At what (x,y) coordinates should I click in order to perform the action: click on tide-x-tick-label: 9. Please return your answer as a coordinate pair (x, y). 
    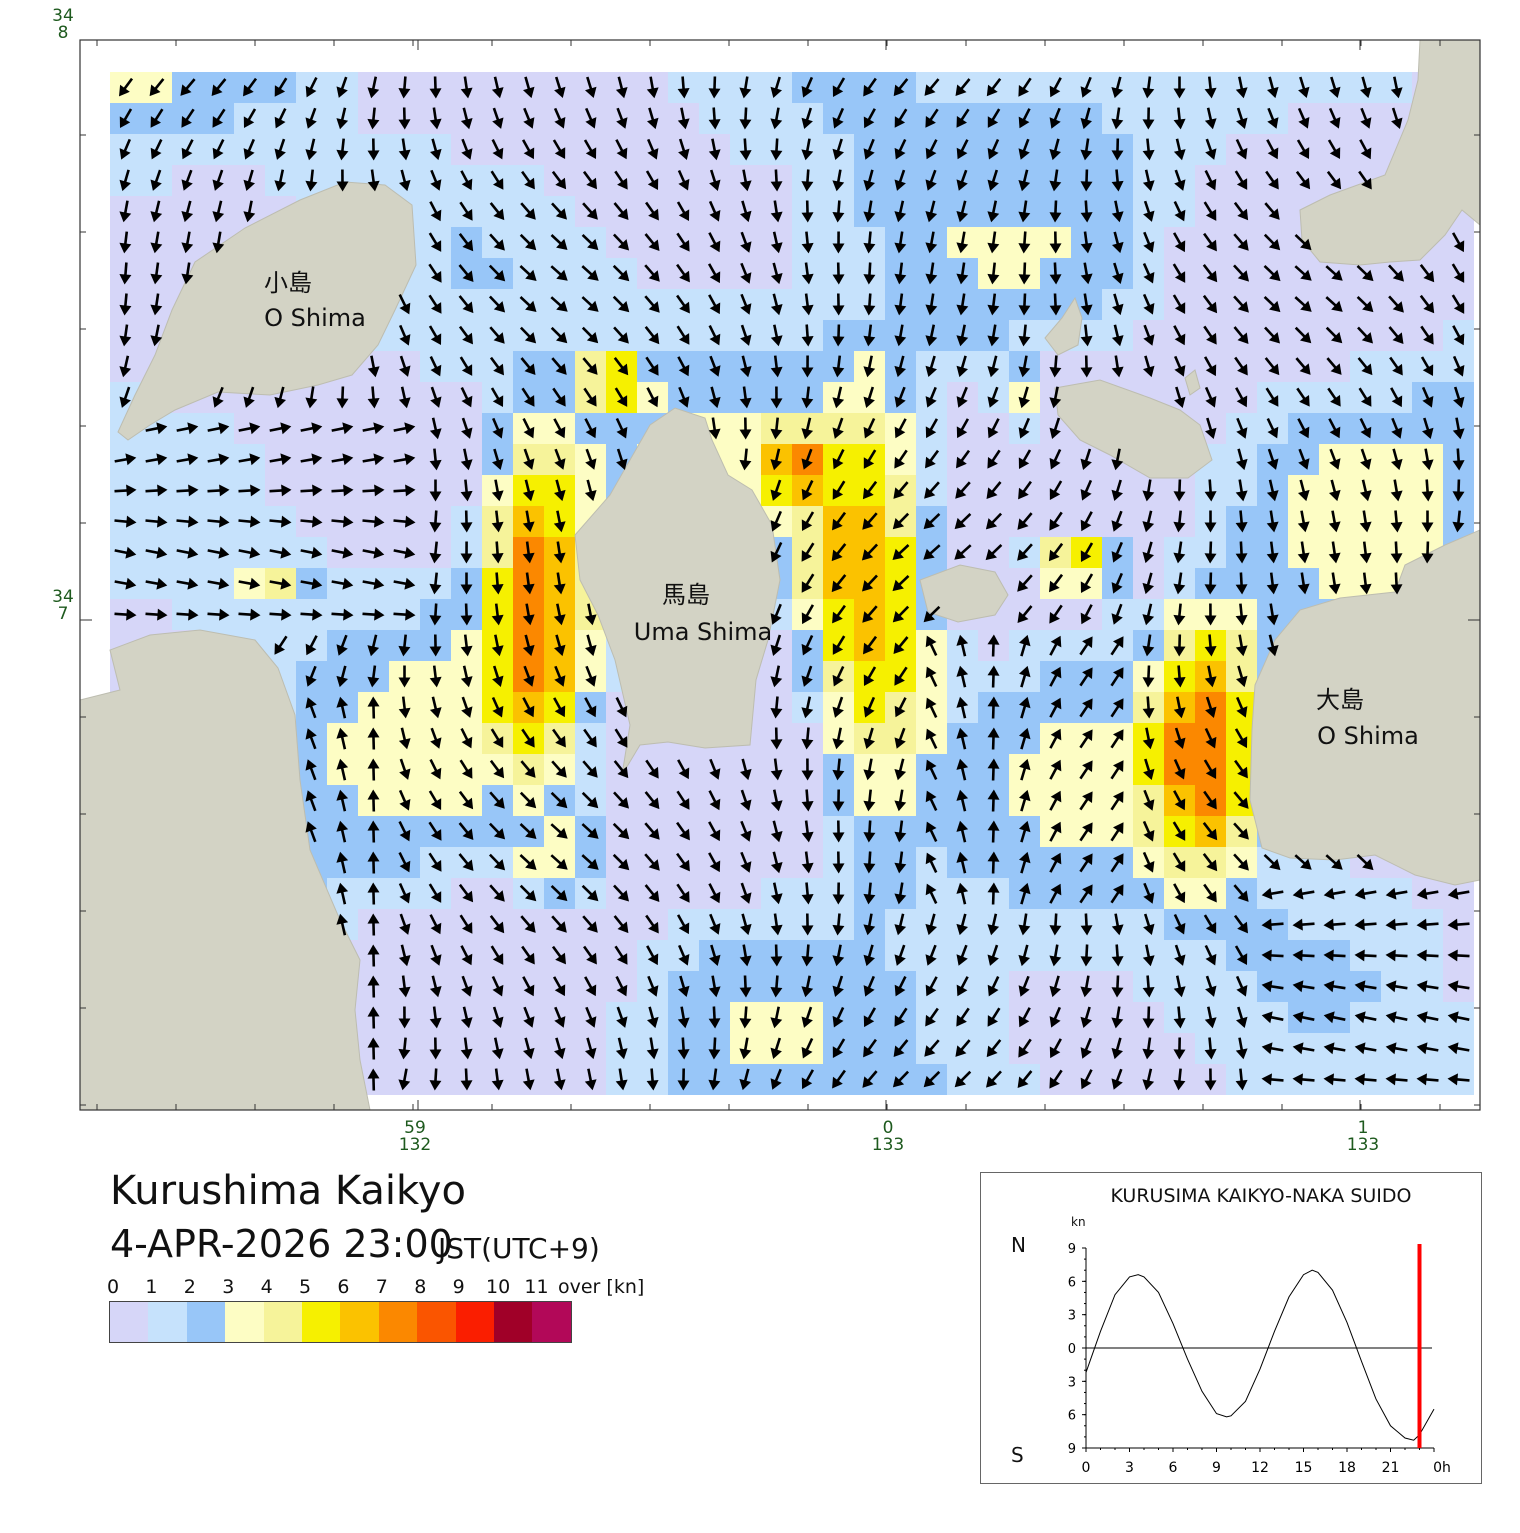
    Looking at the image, I should click on (1216, 1468).